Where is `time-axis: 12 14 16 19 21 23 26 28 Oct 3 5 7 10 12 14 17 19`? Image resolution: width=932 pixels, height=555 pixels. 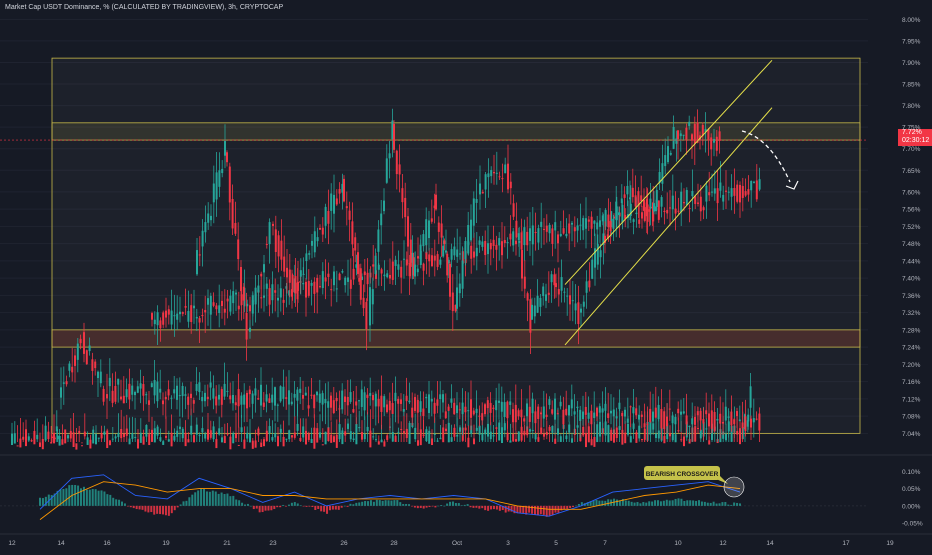
time-axis: 12 14 16 19 21 23 26 28 Oct 3 5 7 10 12 14 17 19 is located at coordinates (466, 540).